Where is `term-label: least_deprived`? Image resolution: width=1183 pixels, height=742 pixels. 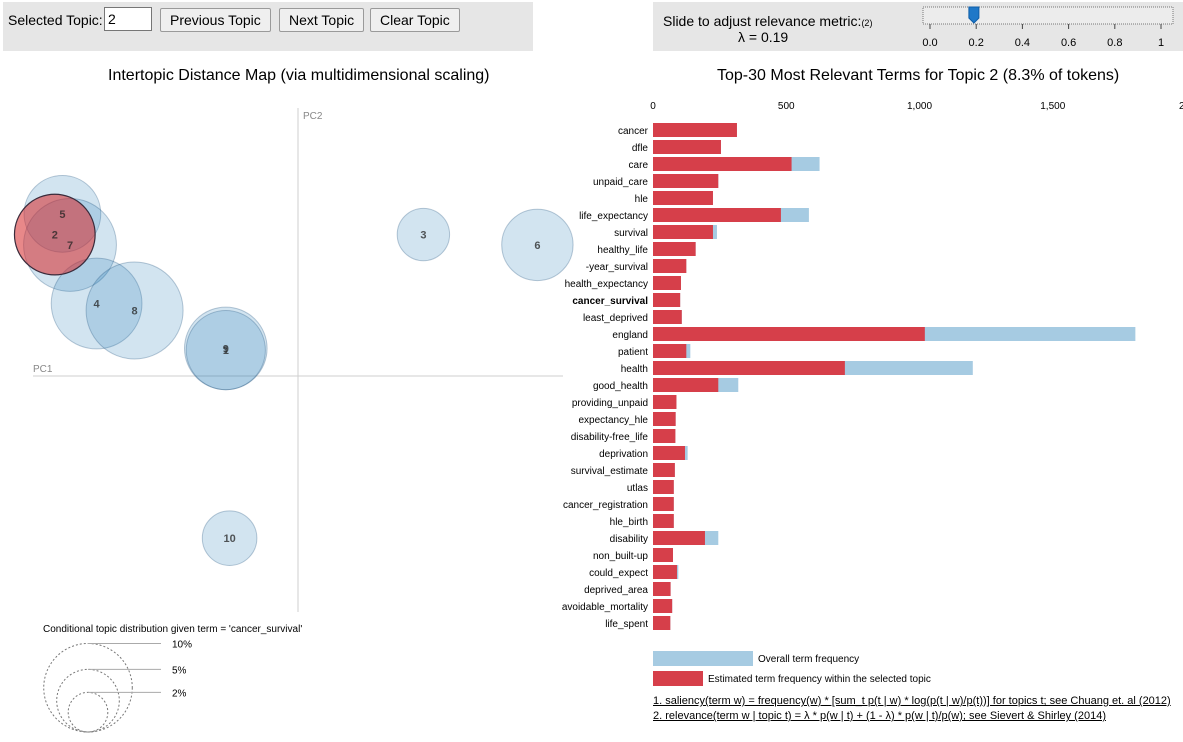 term-label: least_deprived is located at coordinates (615, 318).